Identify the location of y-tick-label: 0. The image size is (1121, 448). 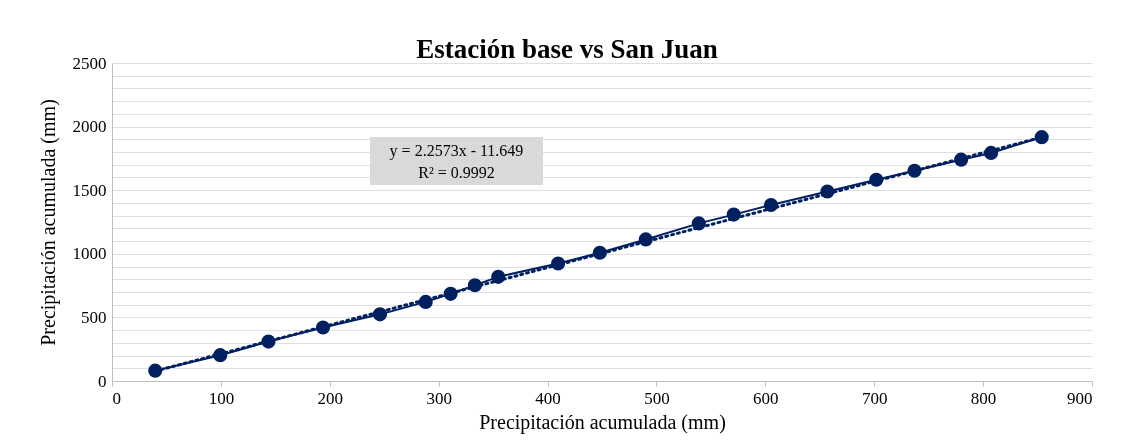
(102, 381).